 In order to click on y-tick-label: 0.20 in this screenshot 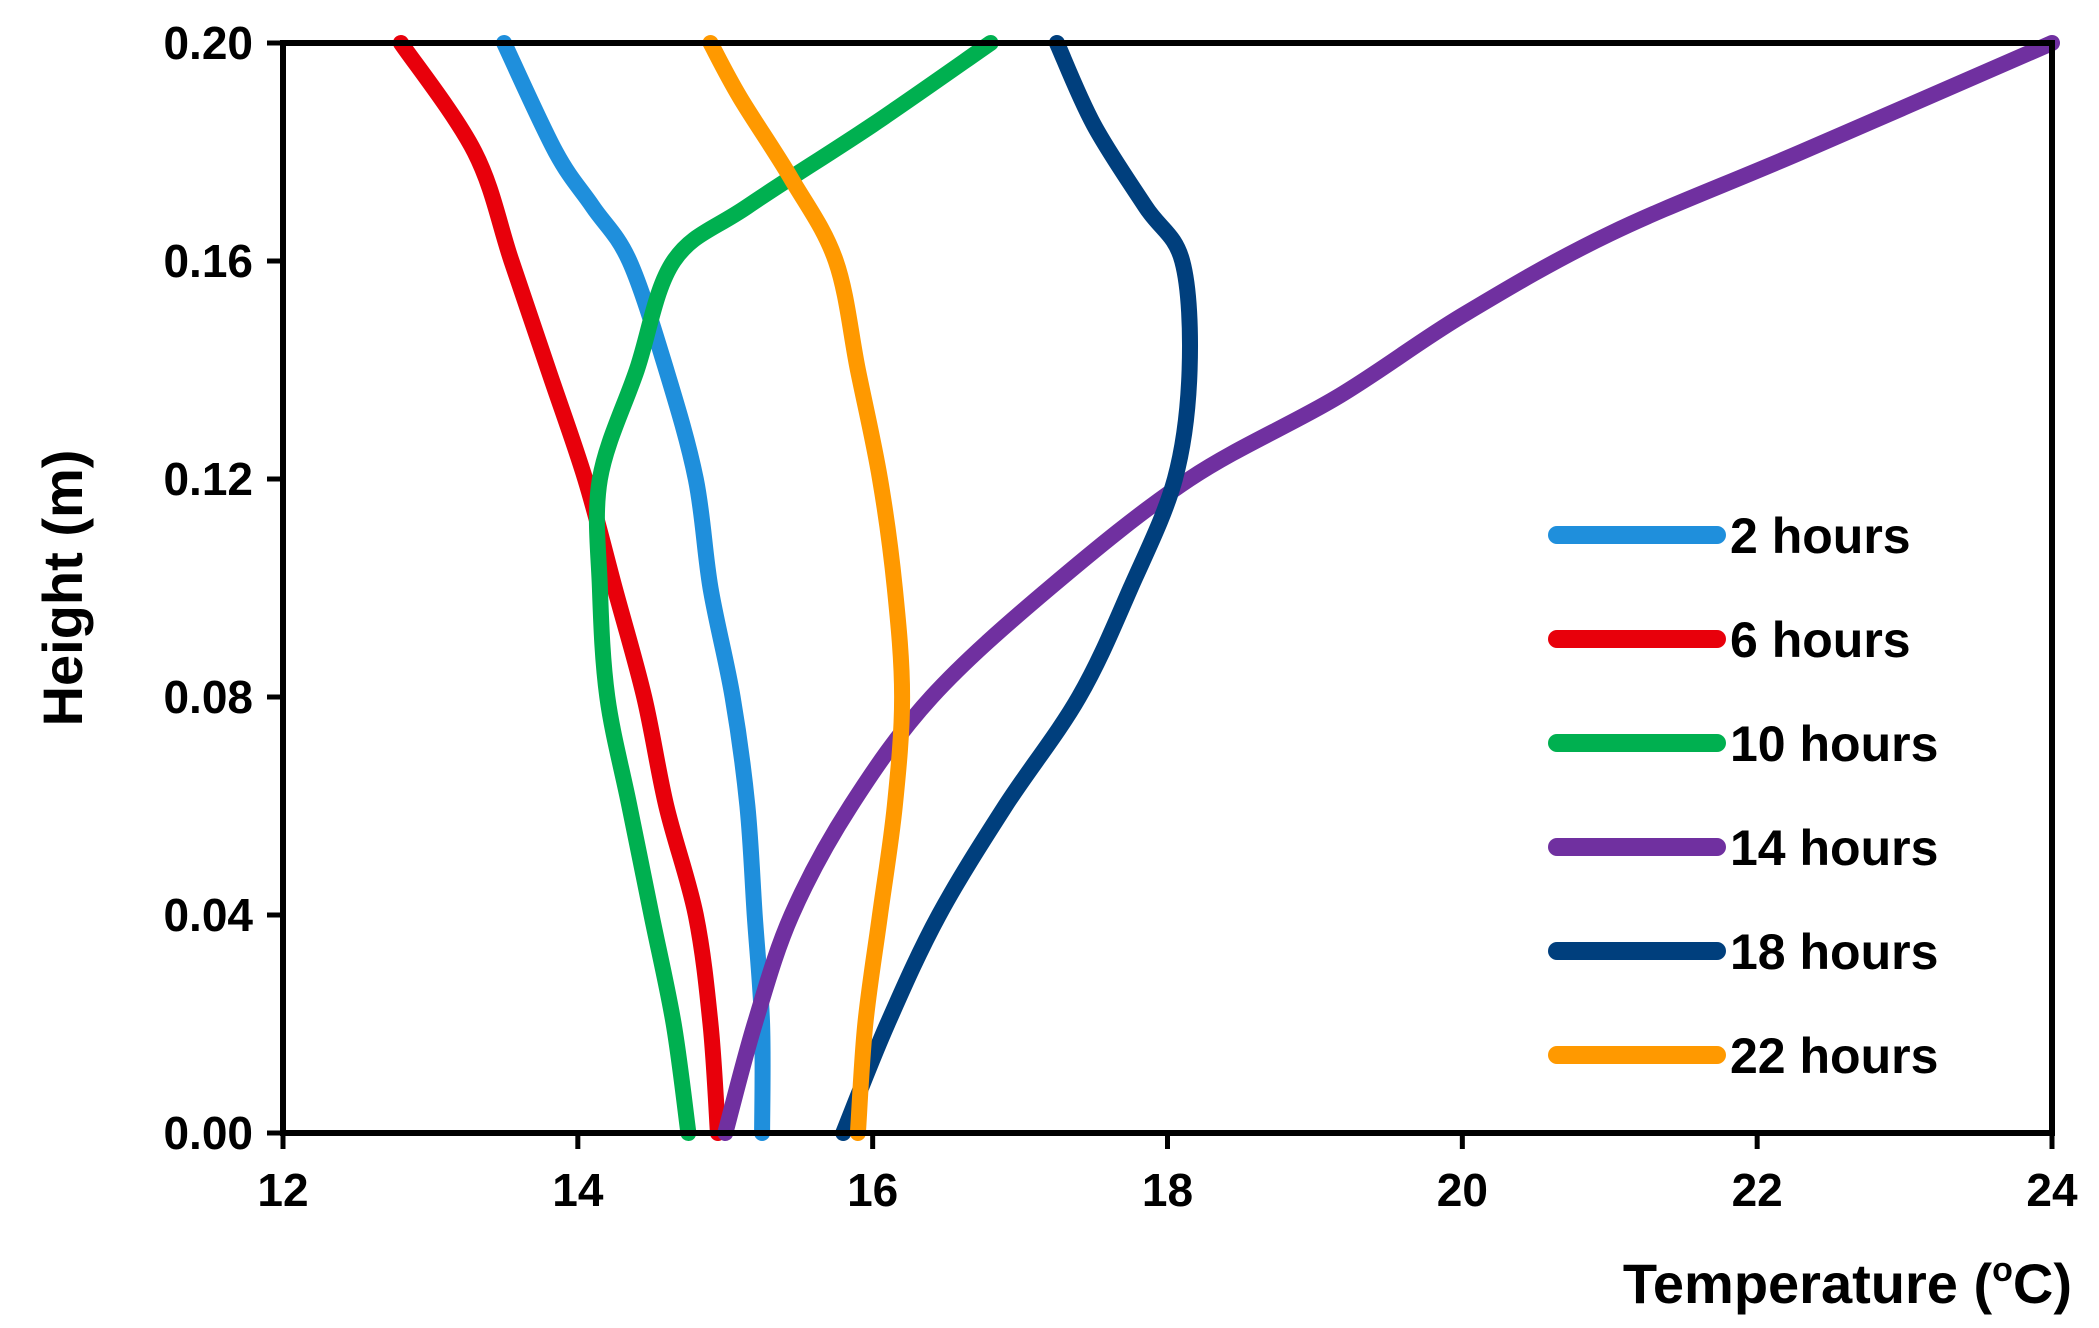, I will do `click(208, 43)`.